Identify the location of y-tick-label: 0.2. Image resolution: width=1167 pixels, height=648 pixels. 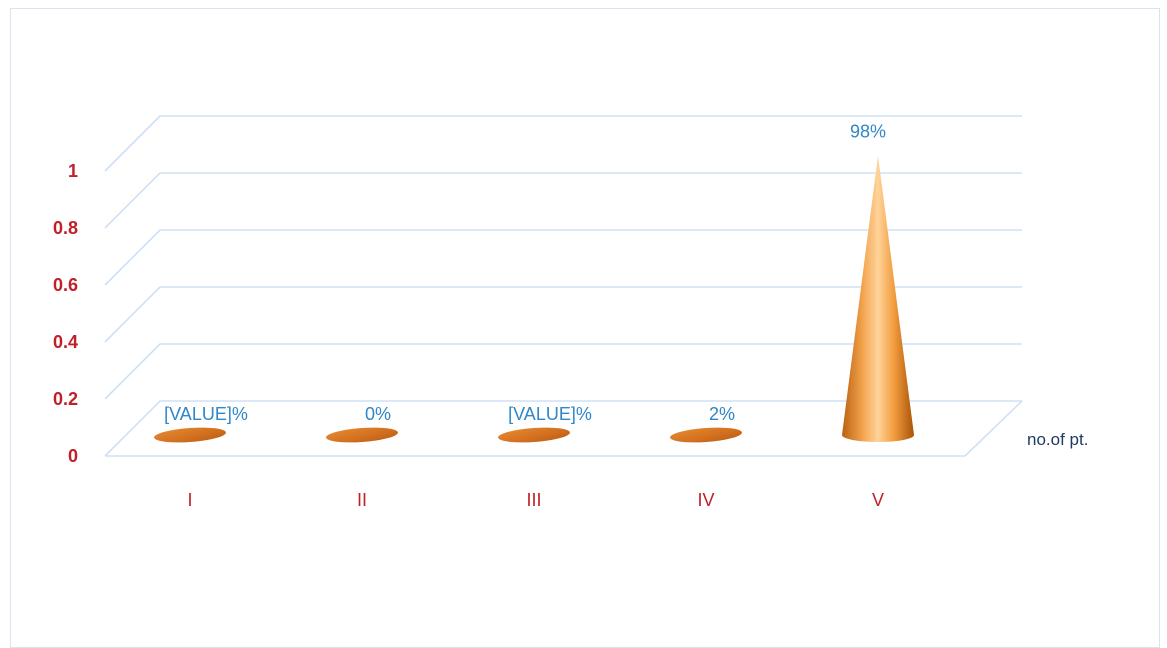
(65, 399).